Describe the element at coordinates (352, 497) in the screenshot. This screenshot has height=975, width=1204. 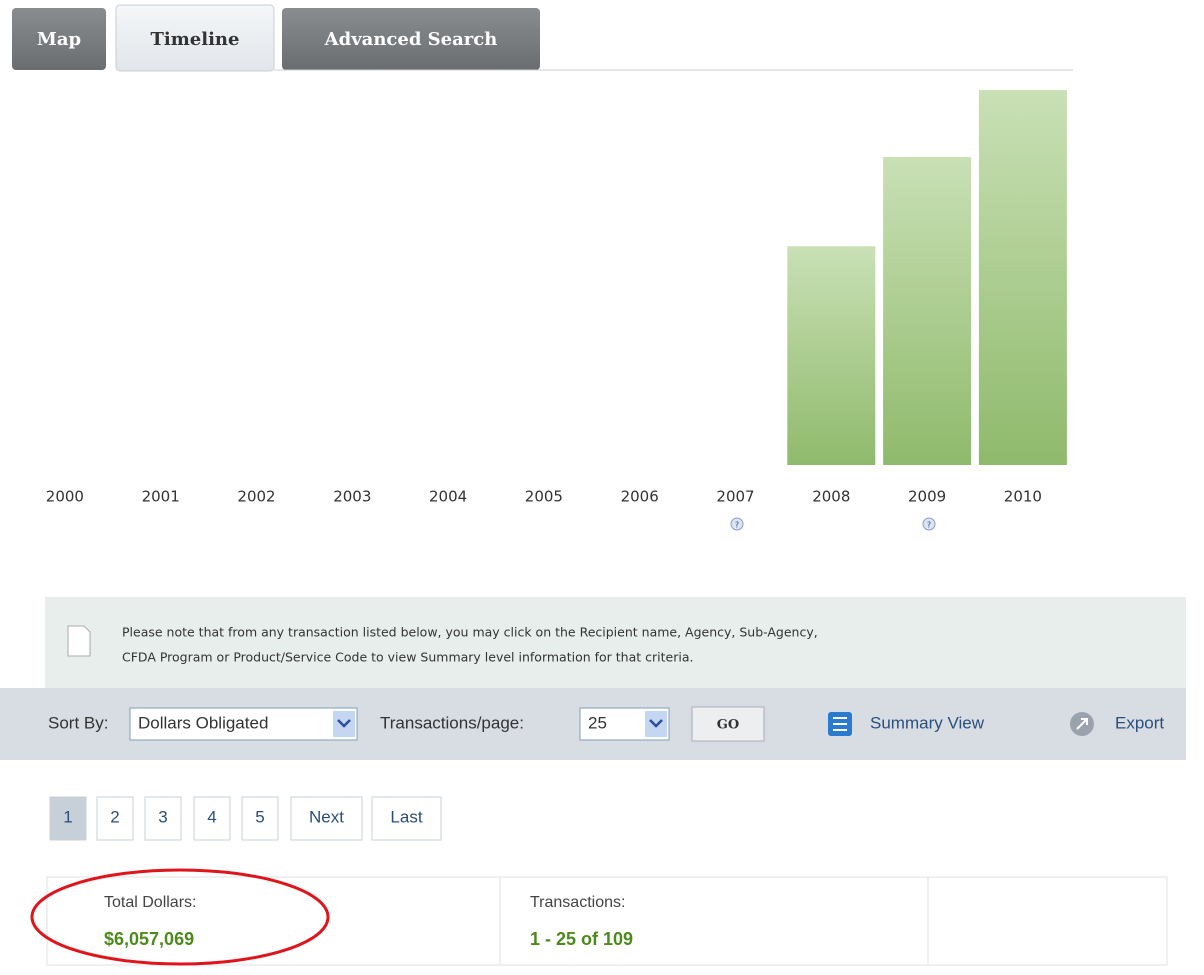
I see `x-tick-label: 2003` at that location.